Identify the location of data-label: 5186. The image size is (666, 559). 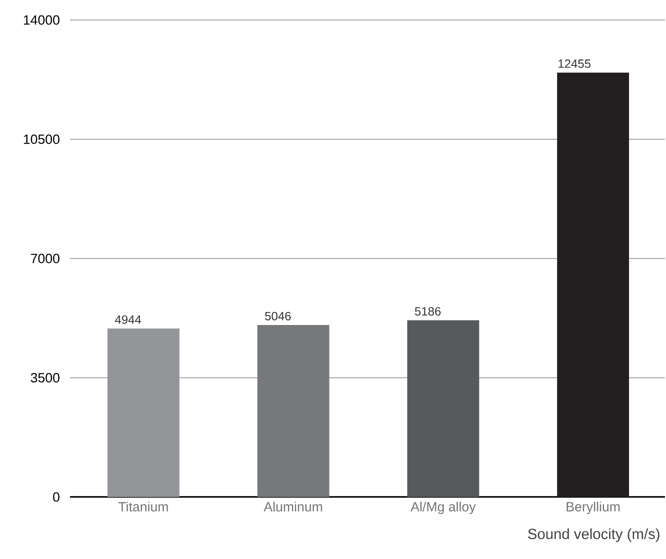
(427, 311).